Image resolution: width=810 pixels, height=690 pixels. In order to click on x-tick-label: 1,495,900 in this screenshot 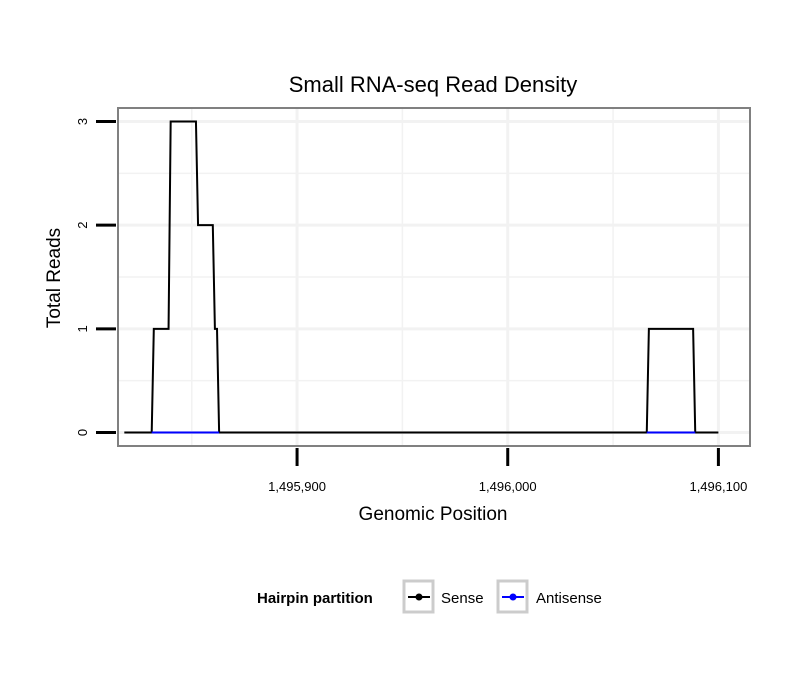, I will do `click(297, 486)`.